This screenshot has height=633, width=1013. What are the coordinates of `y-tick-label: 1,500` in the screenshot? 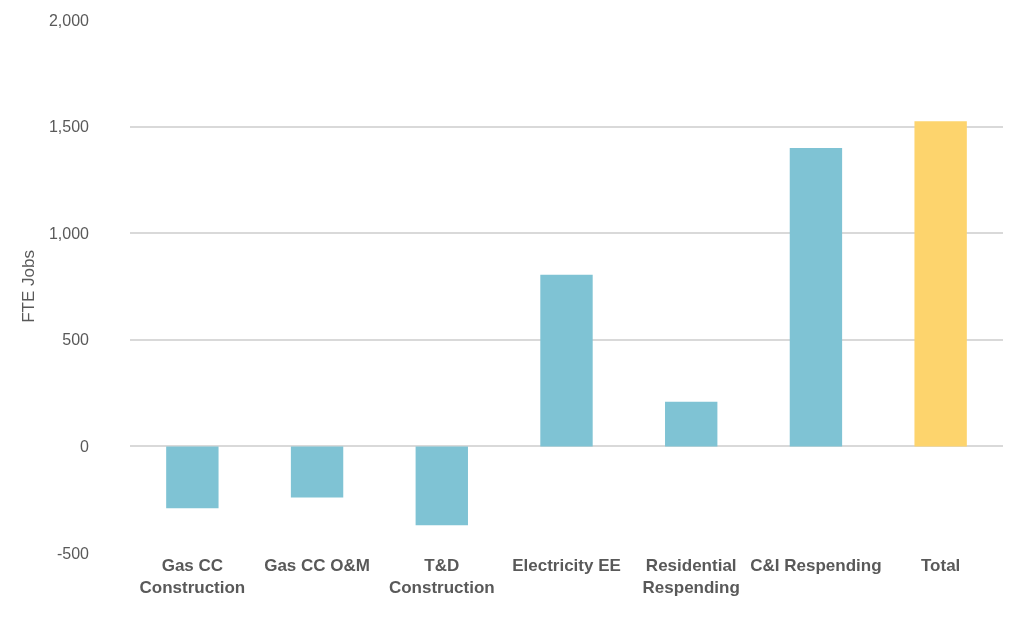 It's located at (69, 127).